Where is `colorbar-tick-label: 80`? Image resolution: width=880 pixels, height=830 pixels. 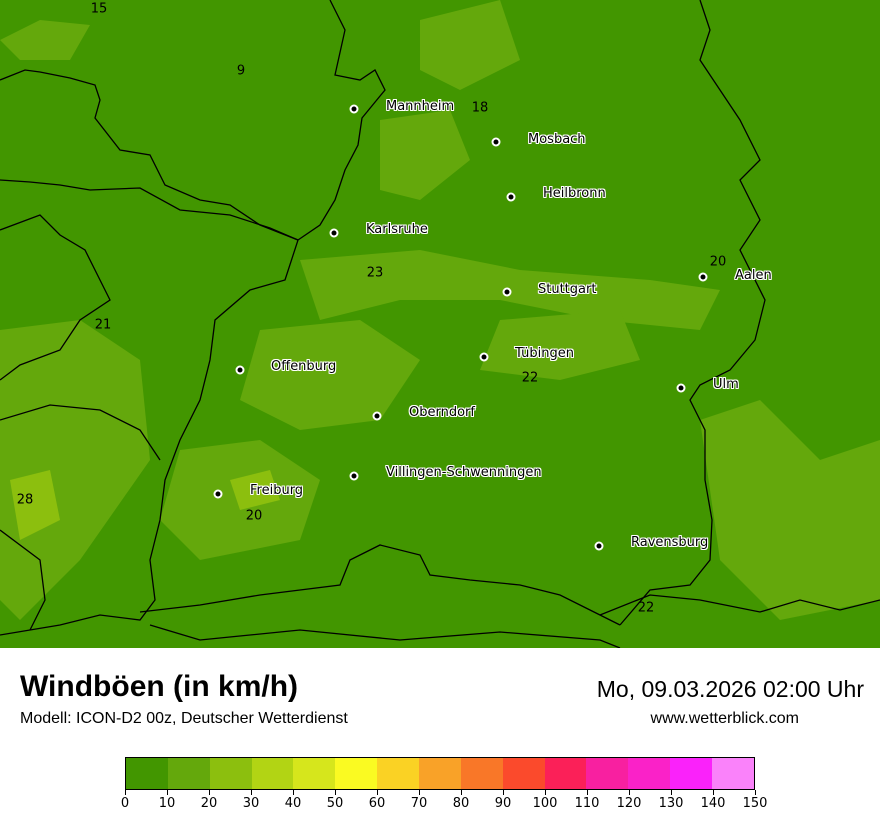 colorbar-tick-label: 80 is located at coordinates (461, 803).